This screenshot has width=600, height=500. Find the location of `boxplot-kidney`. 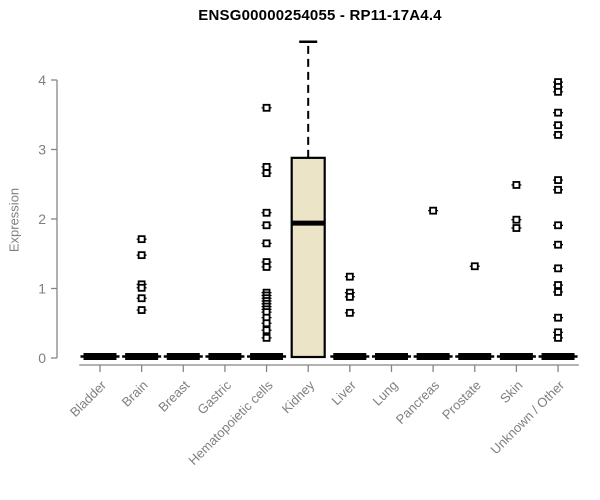

boxplot-kidney is located at coordinates (308, 199).